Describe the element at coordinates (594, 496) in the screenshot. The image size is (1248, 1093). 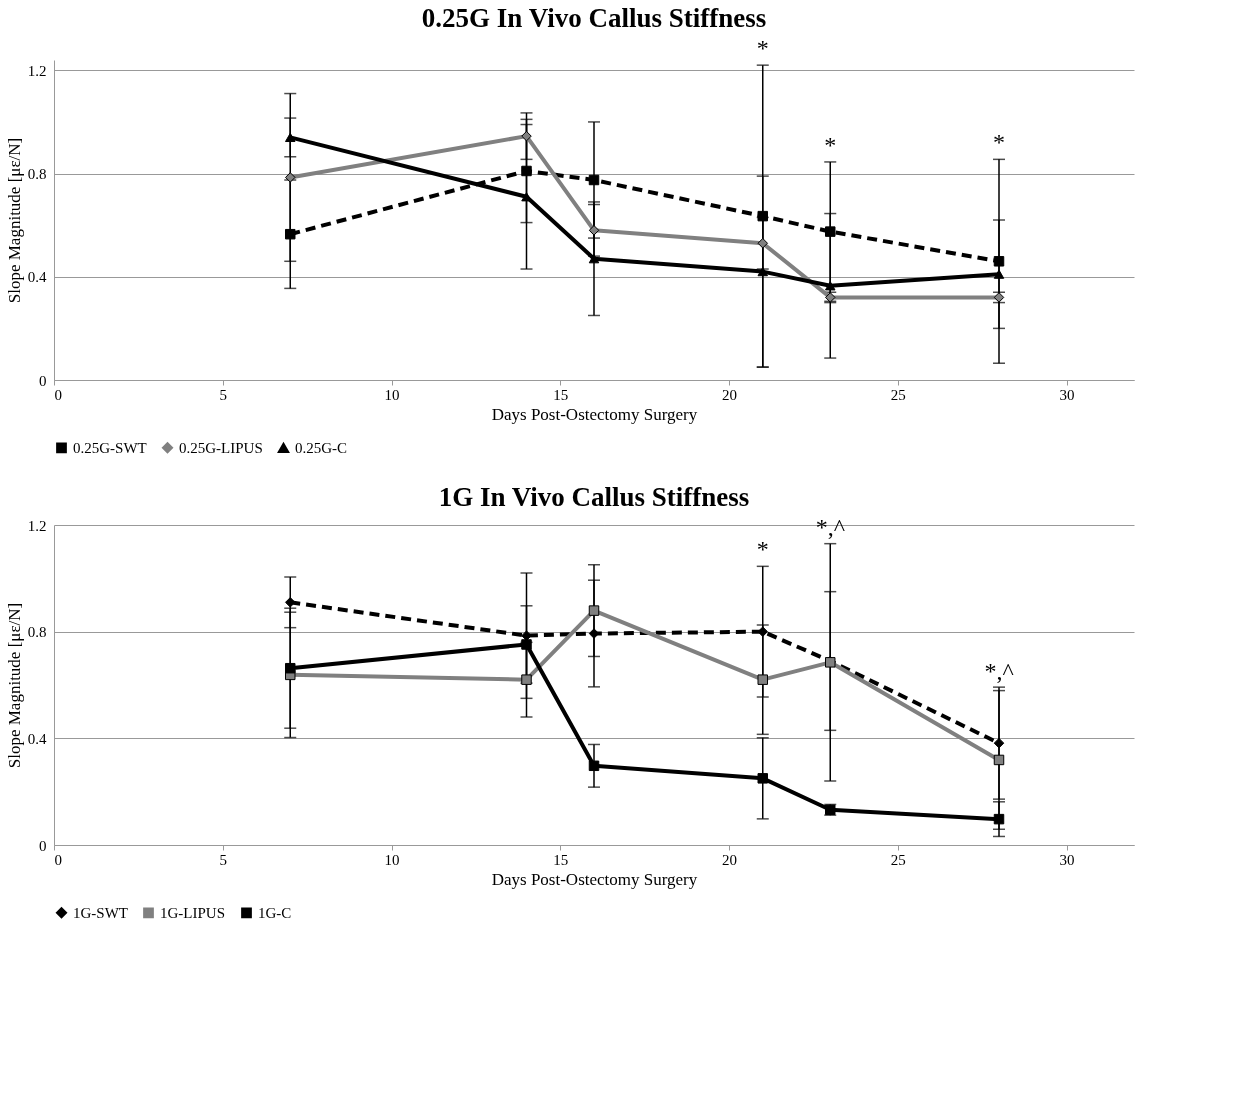
I see `chart-title: 1G In Vivo Callus Stiffness` at that location.